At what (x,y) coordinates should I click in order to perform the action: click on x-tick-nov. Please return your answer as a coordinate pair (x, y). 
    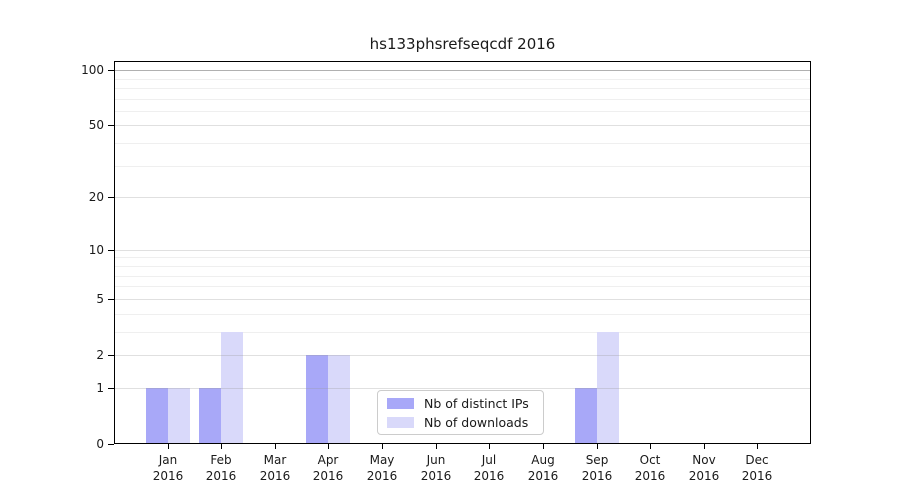
    Looking at the image, I should click on (704, 446).